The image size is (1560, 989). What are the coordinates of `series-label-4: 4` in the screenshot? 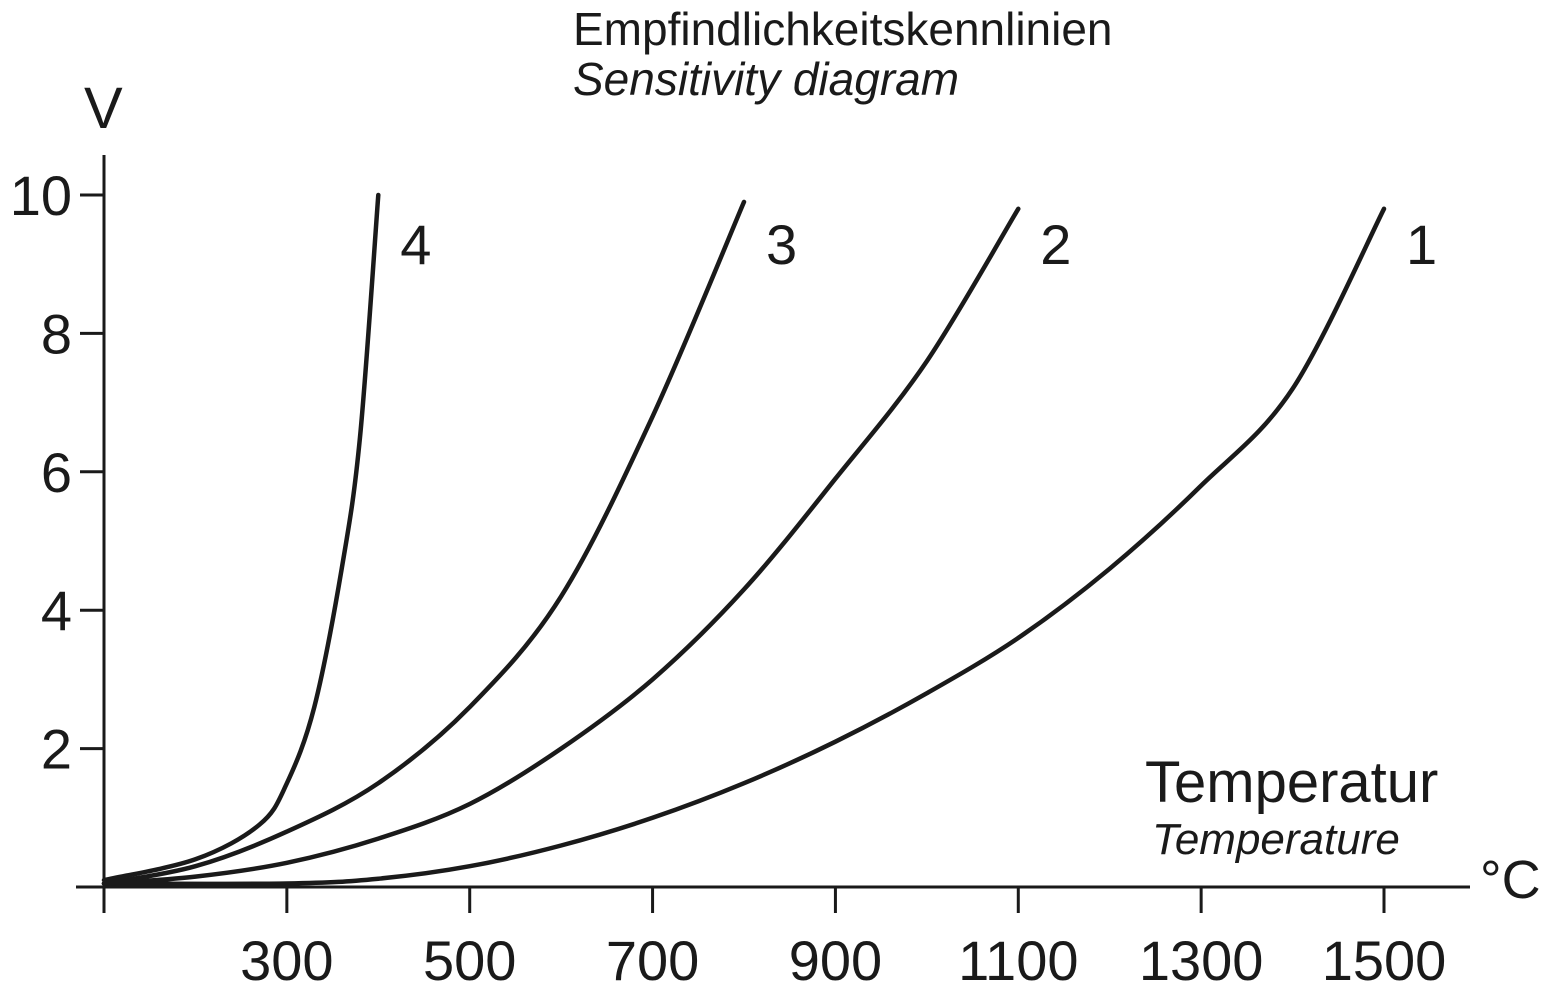 It's located at (415, 244).